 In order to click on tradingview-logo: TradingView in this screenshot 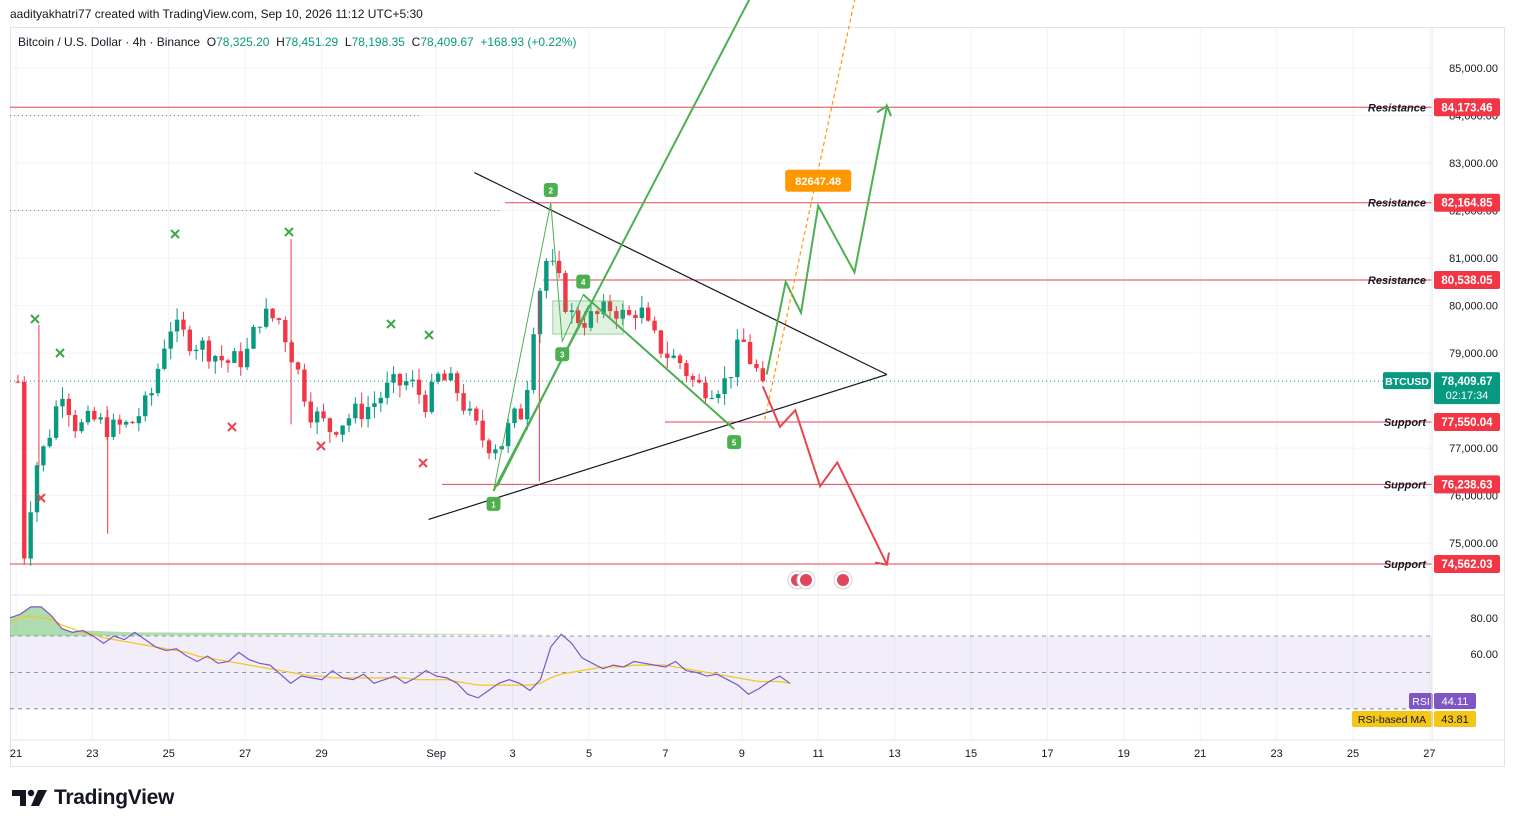, I will do `click(93, 798)`.